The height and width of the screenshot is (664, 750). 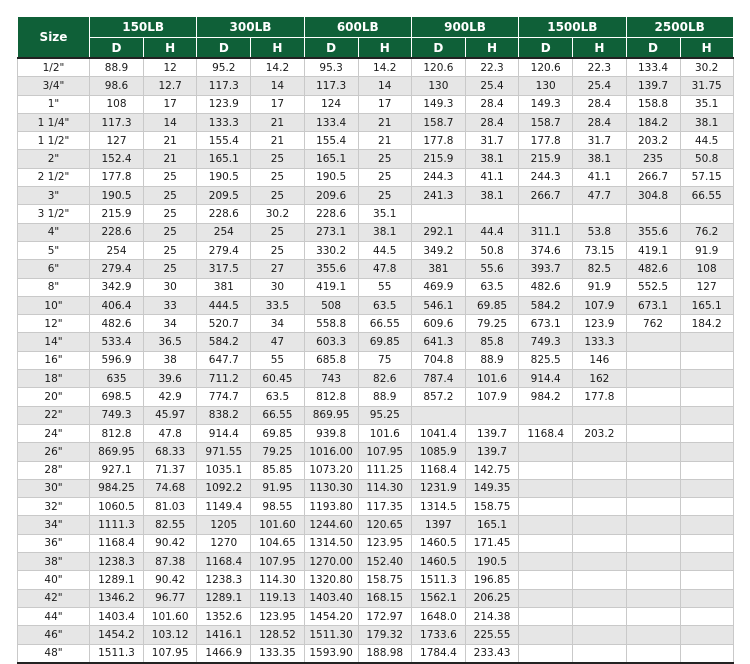 What do you see at coordinates (331, 141) in the screenshot?
I see `diameter-cell: 155.4` at bounding box center [331, 141].